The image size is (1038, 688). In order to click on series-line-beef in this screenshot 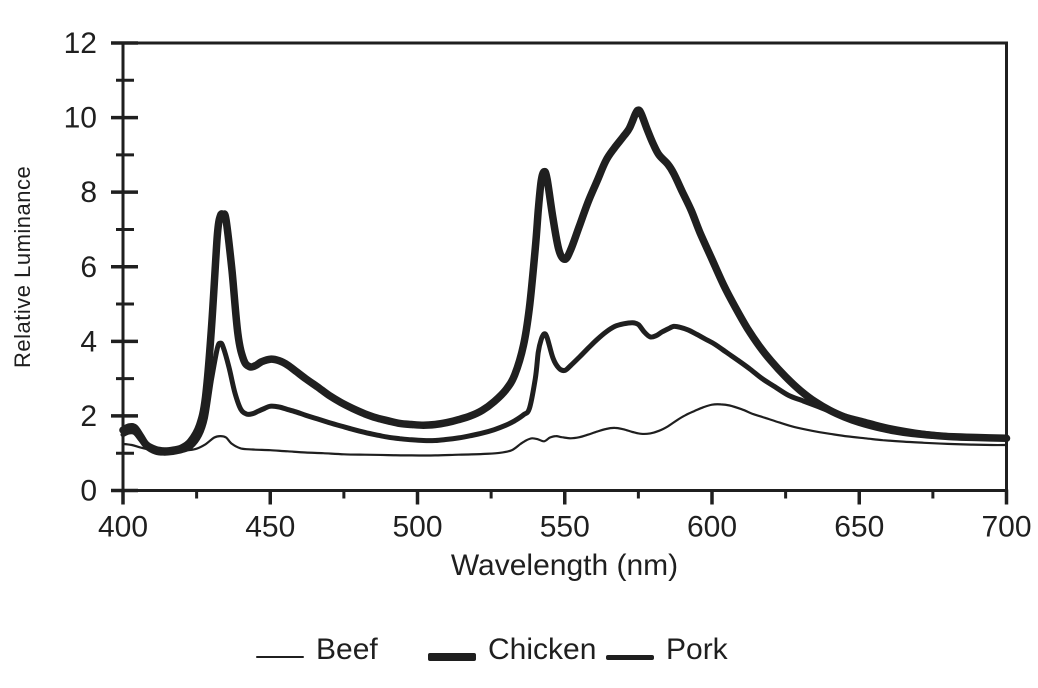, I will do `click(564, 430)`.